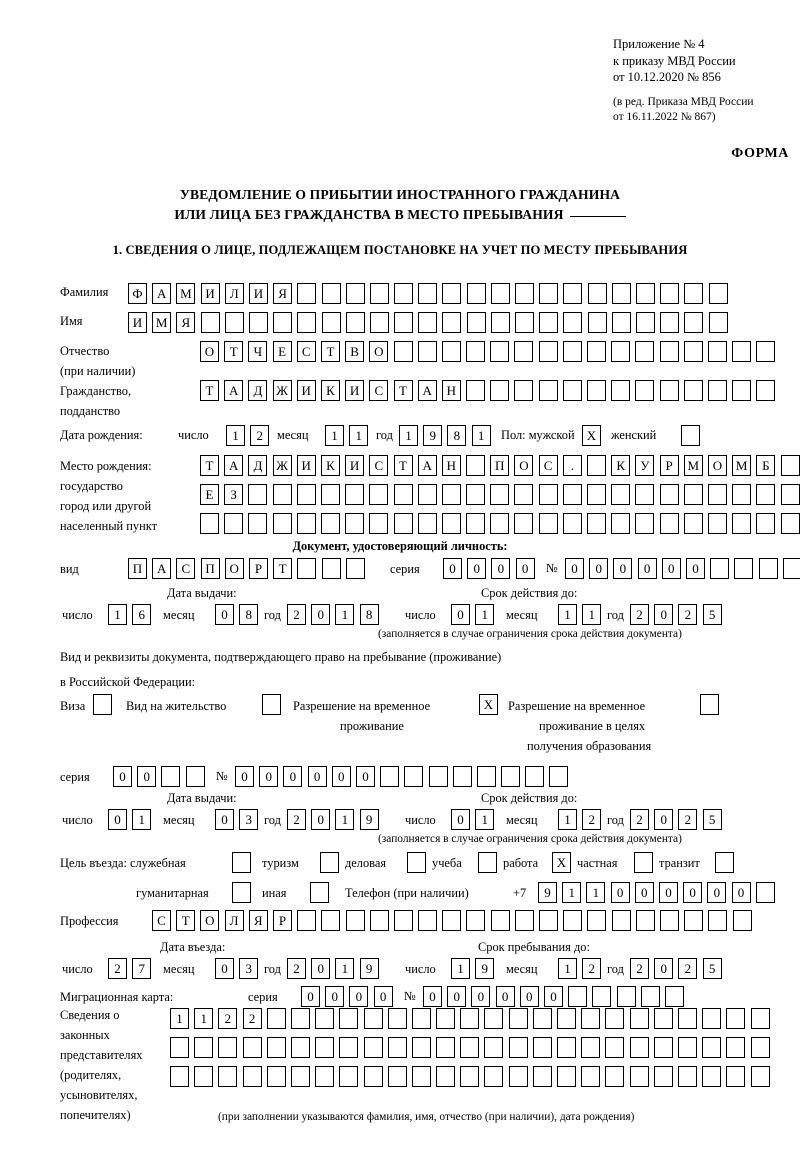 This screenshot has width=800, height=1163. What do you see at coordinates (596, 892) in the screenshot?
I see `phone-cell-3: 1` at bounding box center [596, 892].